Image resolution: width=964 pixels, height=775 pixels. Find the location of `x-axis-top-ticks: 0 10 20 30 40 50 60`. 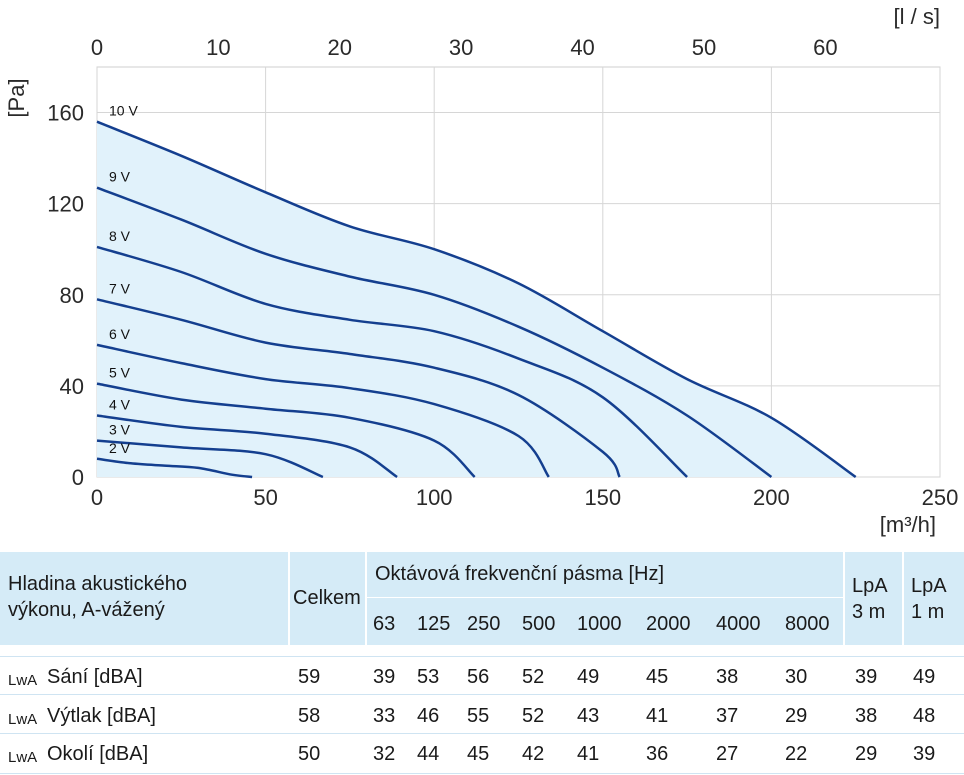

x-axis-top-ticks: 0 10 20 30 40 50 60 is located at coordinates (464, 47).